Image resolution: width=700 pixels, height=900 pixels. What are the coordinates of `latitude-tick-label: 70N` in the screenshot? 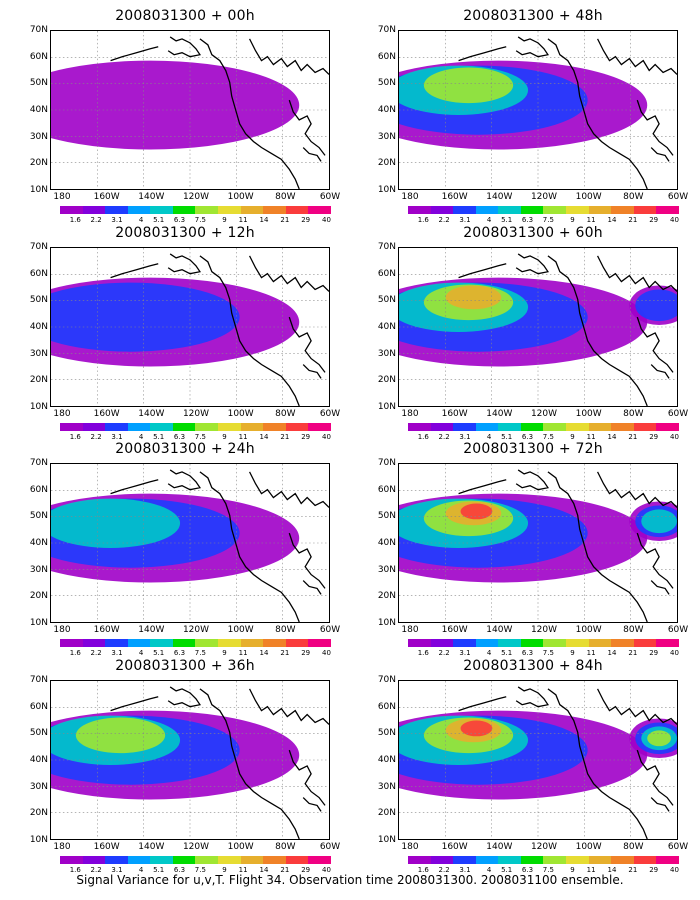 It's located at (38, 463).